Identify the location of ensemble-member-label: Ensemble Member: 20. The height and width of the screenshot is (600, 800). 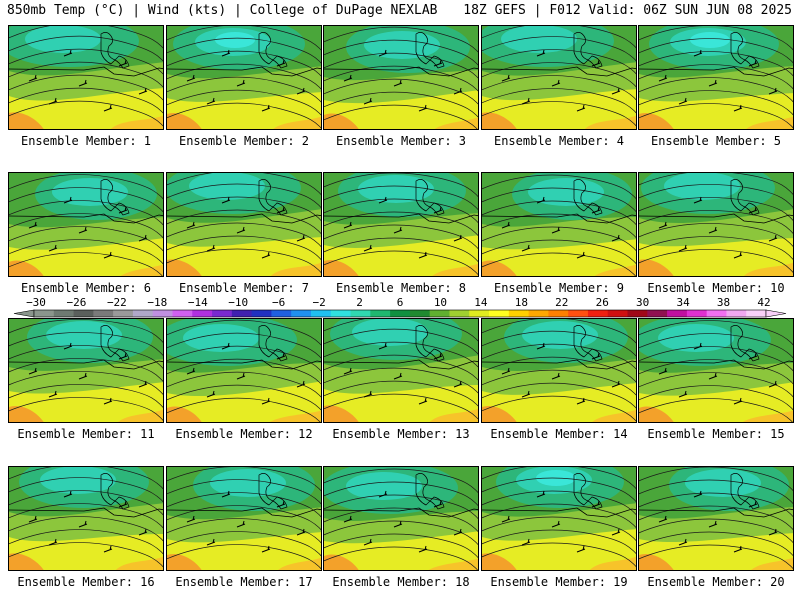
(716, 582).